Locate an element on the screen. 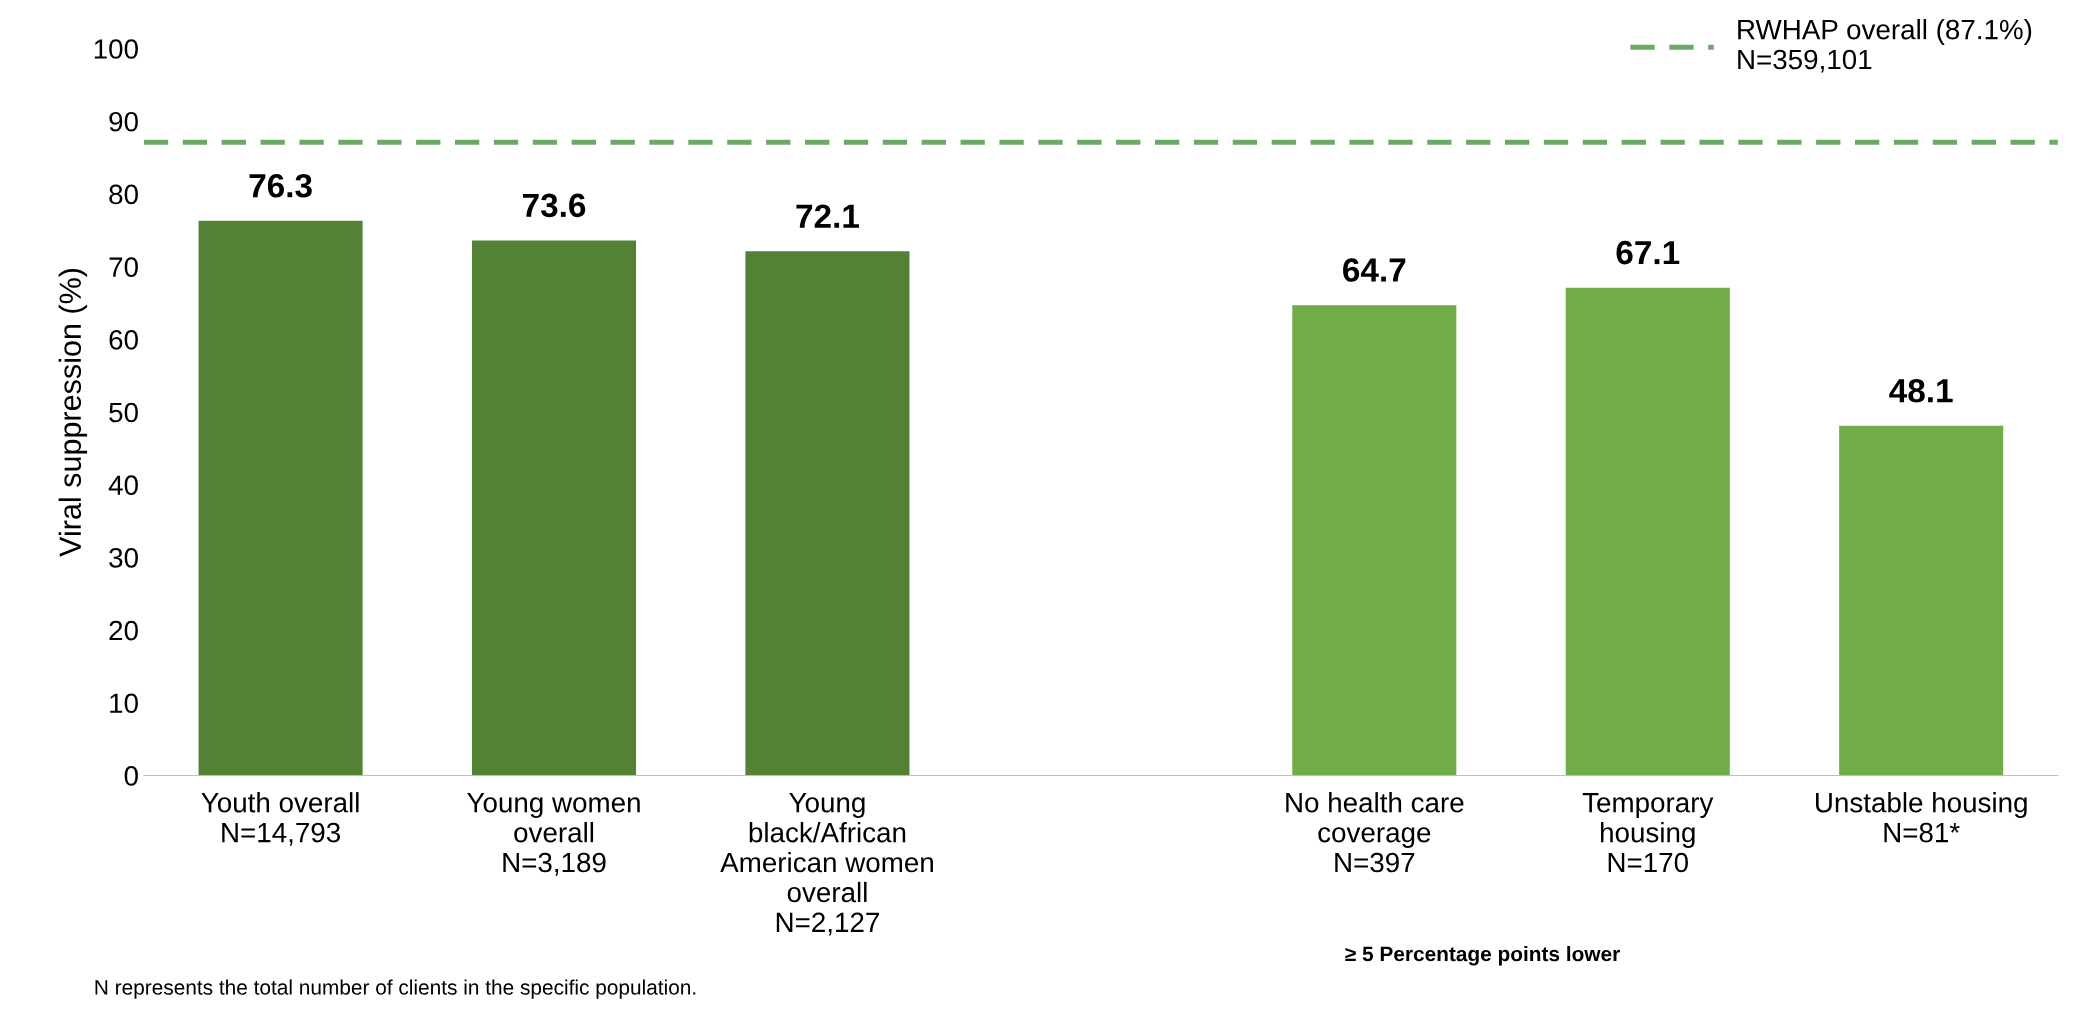 The image size is (2085, 1011). y-tick-label: 60 is located at coordinates (123, 339).